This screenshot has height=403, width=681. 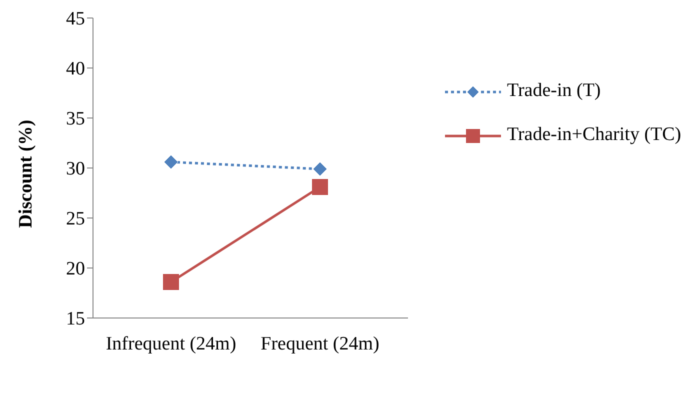 What do you see at coordinates (75, 69) in the screenshot?
I see `y-tick-label: 40` at bounding box center [75, 69].